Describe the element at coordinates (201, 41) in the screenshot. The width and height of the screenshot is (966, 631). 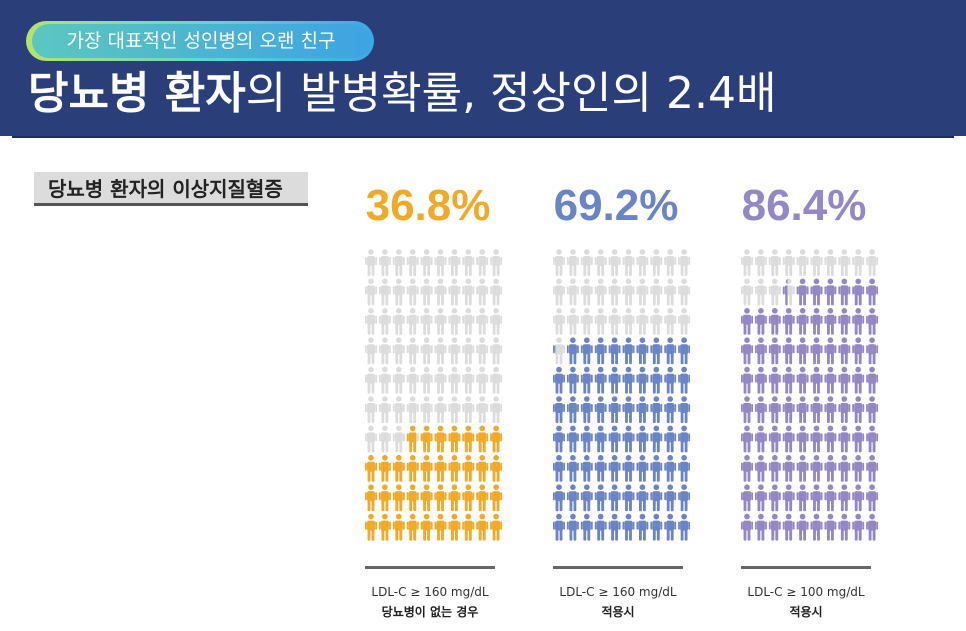
I see `tag-pill` at that location.